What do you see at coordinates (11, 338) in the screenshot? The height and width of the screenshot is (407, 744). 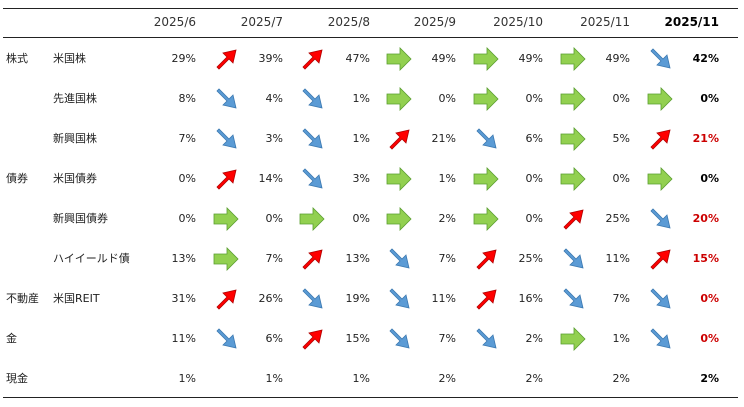 I see `row-category: 金` at bounding box center [11, 338].